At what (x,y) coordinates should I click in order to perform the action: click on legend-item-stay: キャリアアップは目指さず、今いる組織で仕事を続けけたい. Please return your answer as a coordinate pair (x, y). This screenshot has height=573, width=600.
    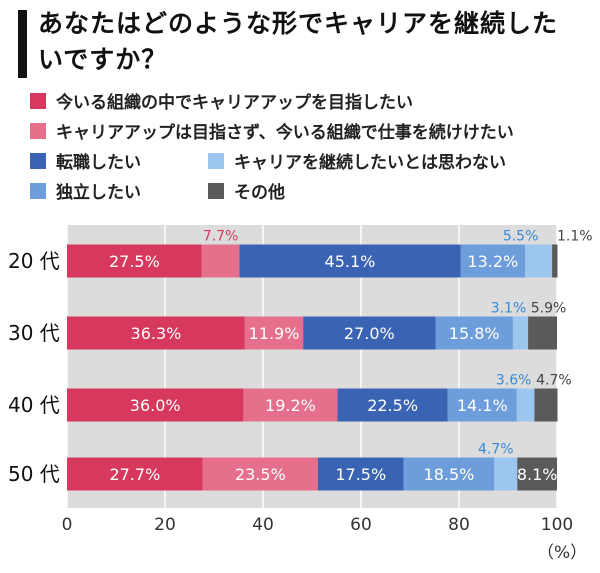
    Looking at the image, I should click on (272, 130).